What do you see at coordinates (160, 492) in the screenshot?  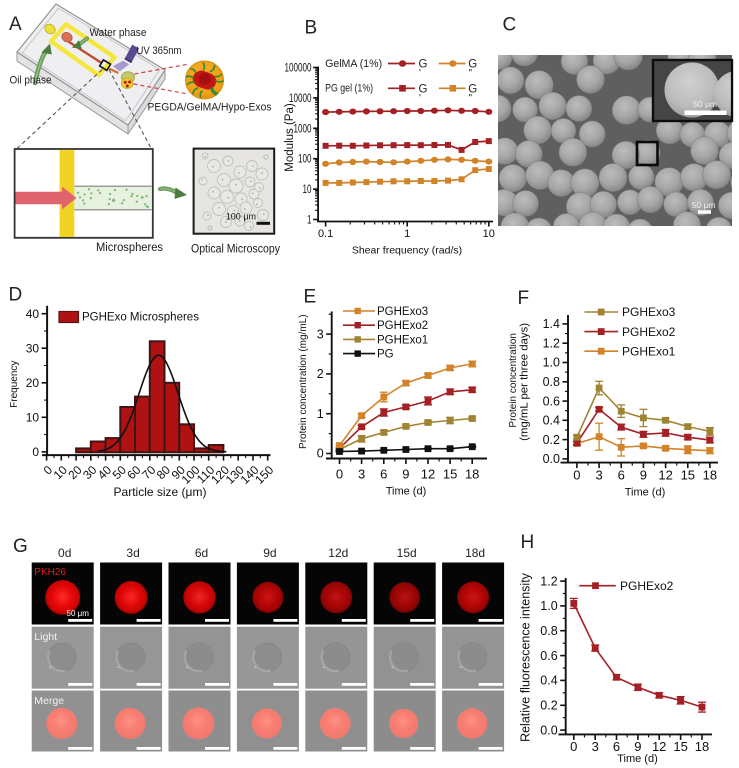 I see `svg-text: Particle size (μm)` at bounding box center [160, 492].